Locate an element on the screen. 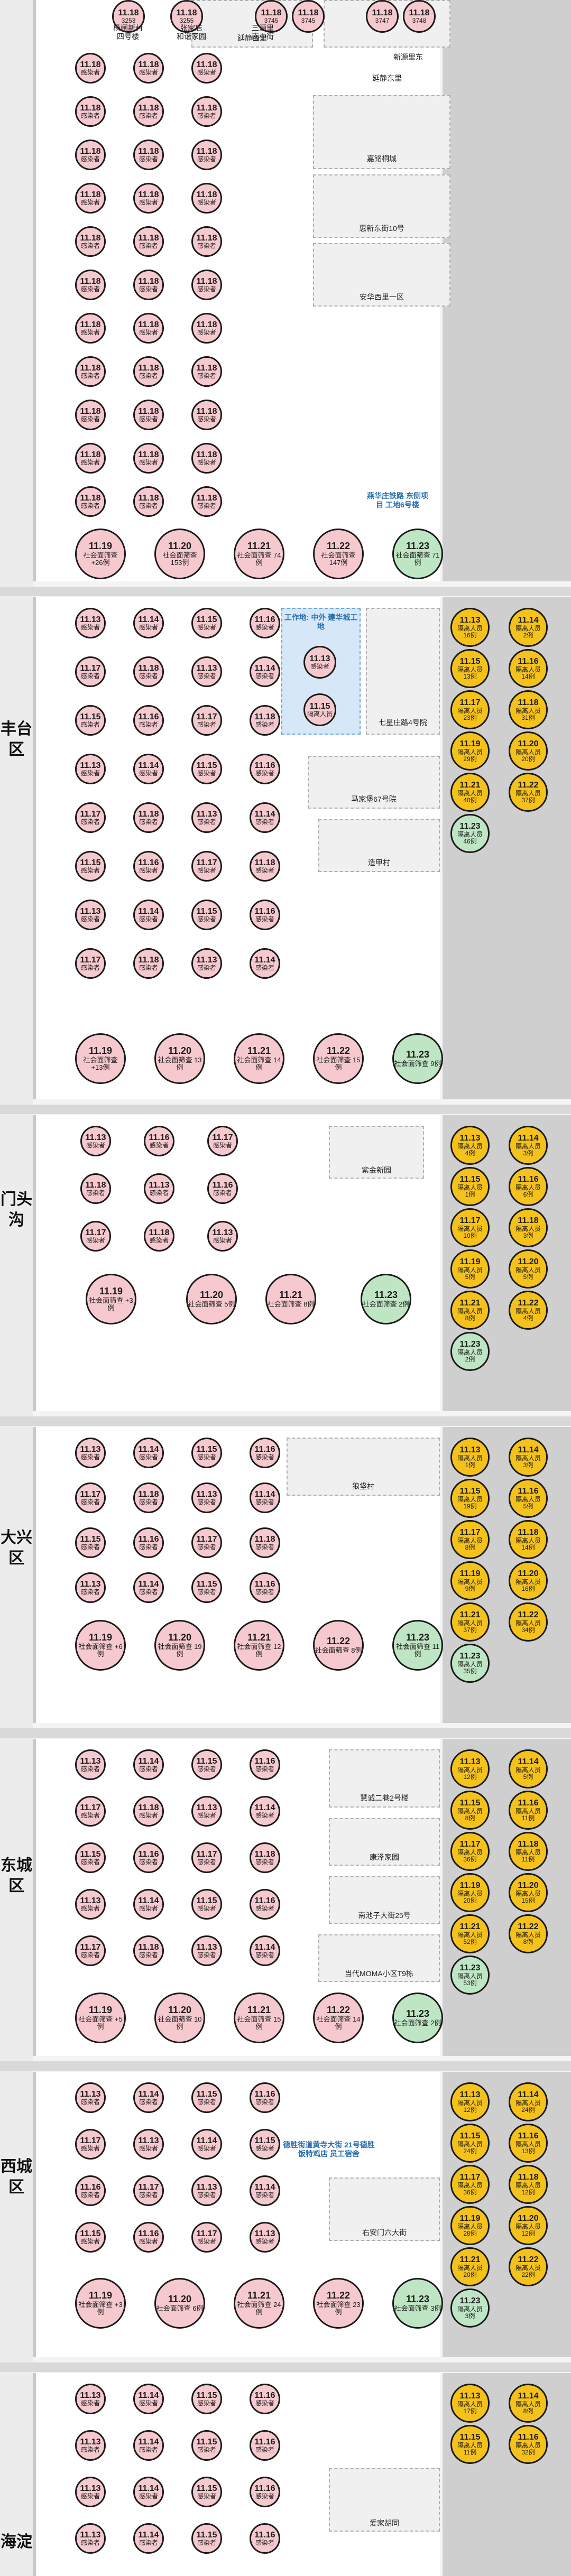  group-langfa: 狼垡村 is located at coordinates (363, 1467).